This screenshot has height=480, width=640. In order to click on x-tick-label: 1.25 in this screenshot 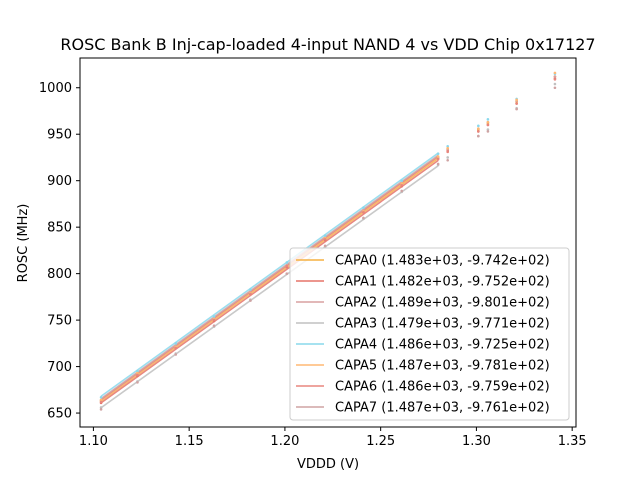, I will do `click(380, 441)`.